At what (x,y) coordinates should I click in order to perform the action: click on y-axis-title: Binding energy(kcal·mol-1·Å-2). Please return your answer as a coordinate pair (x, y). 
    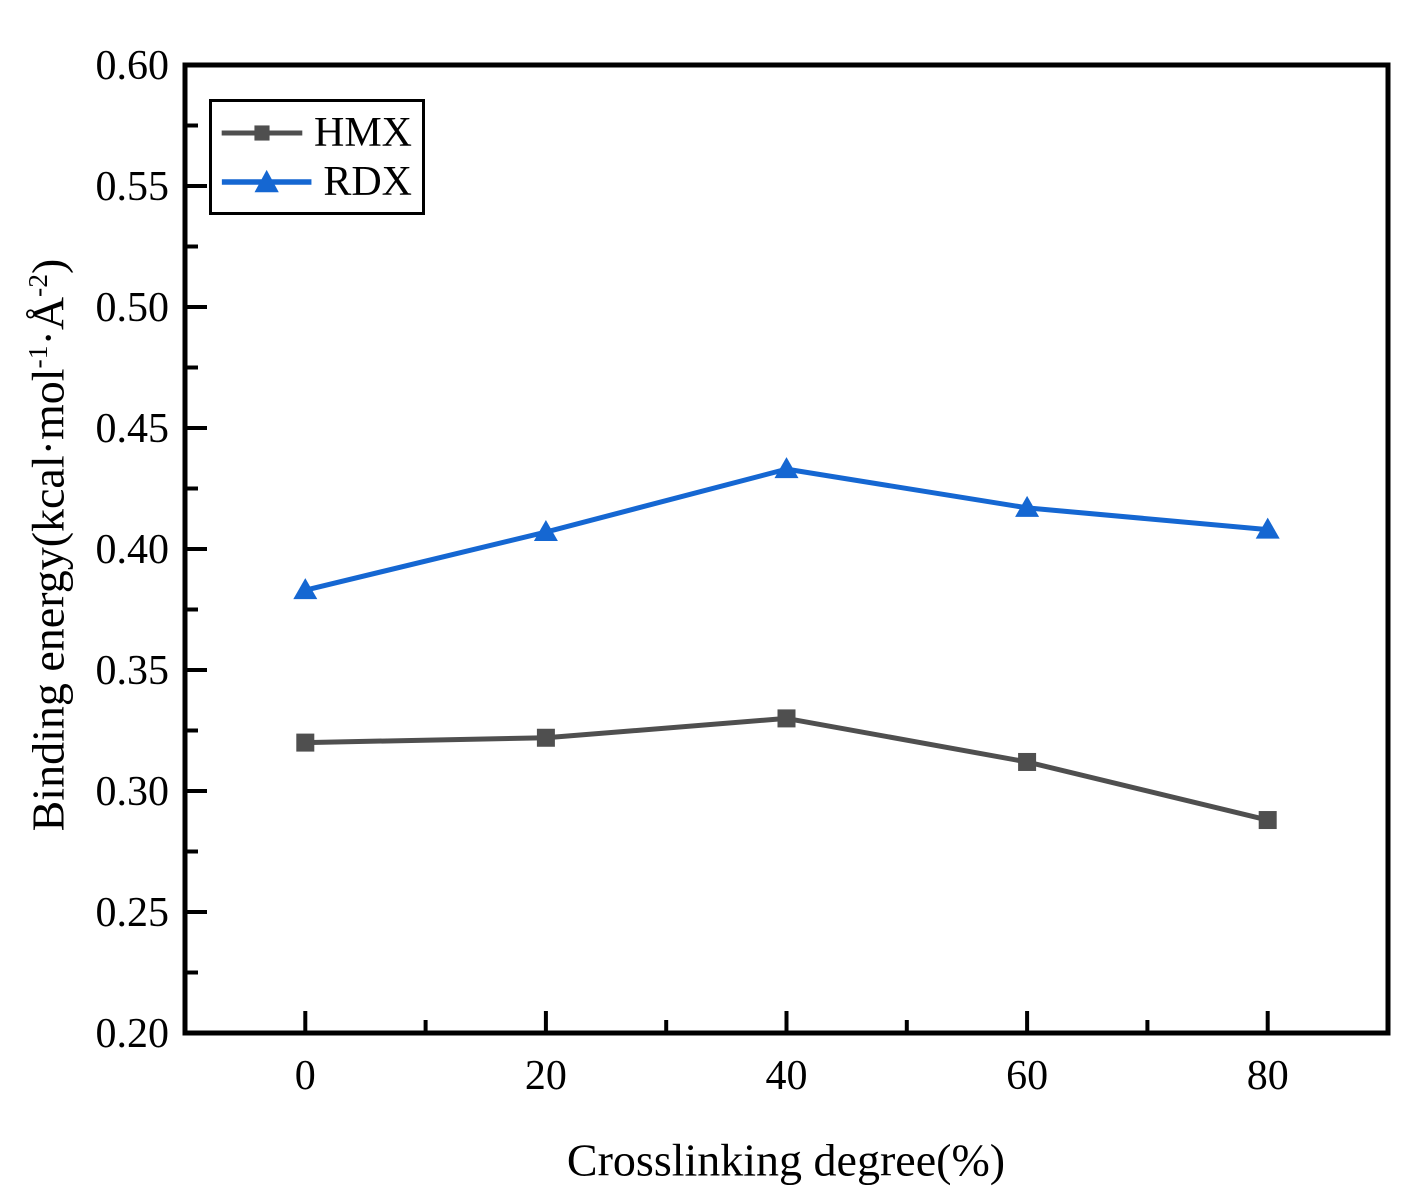
    Looking at the image, I should click on (48, 545).